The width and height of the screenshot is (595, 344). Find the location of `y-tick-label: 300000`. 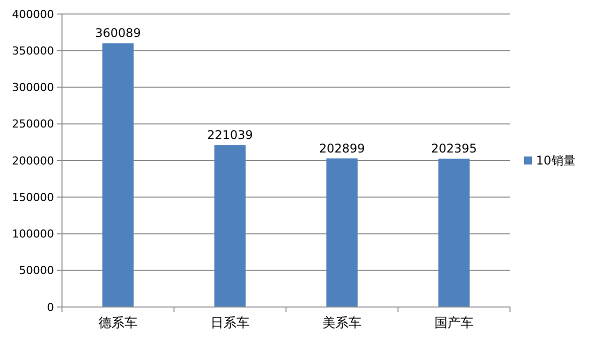

y-tick-label: 300000 is located at coordinates (33, 87).